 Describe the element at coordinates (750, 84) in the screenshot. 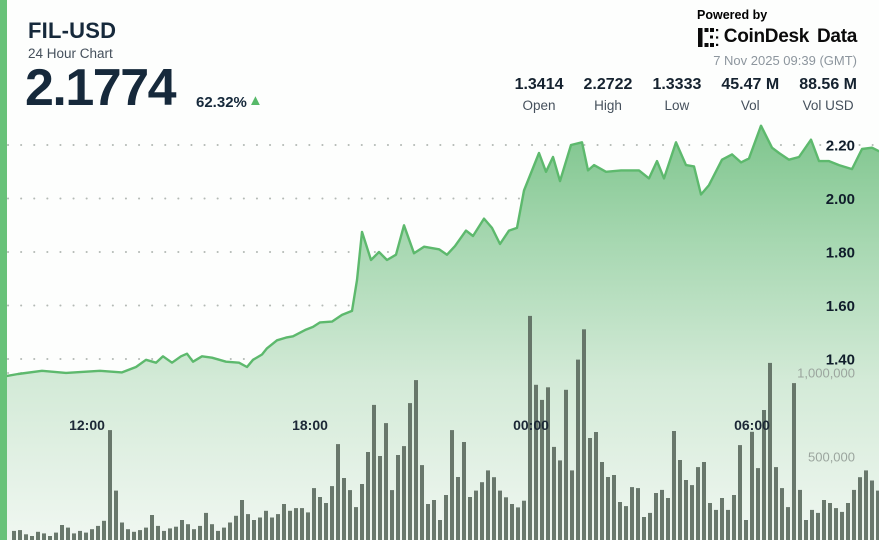

I see `stat-value: 45.47 M` at that location.